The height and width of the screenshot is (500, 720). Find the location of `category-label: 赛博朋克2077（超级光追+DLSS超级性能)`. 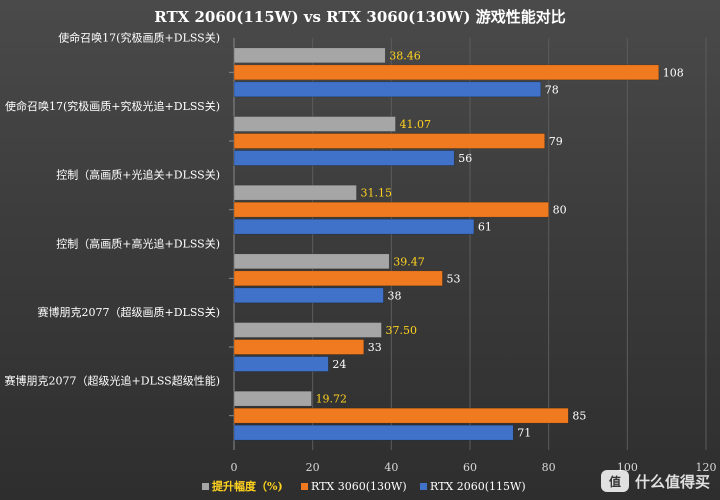

category-label: 赛博朋克2077（超级光追+DLSS超级性能) is located at coordinates (112, 381).